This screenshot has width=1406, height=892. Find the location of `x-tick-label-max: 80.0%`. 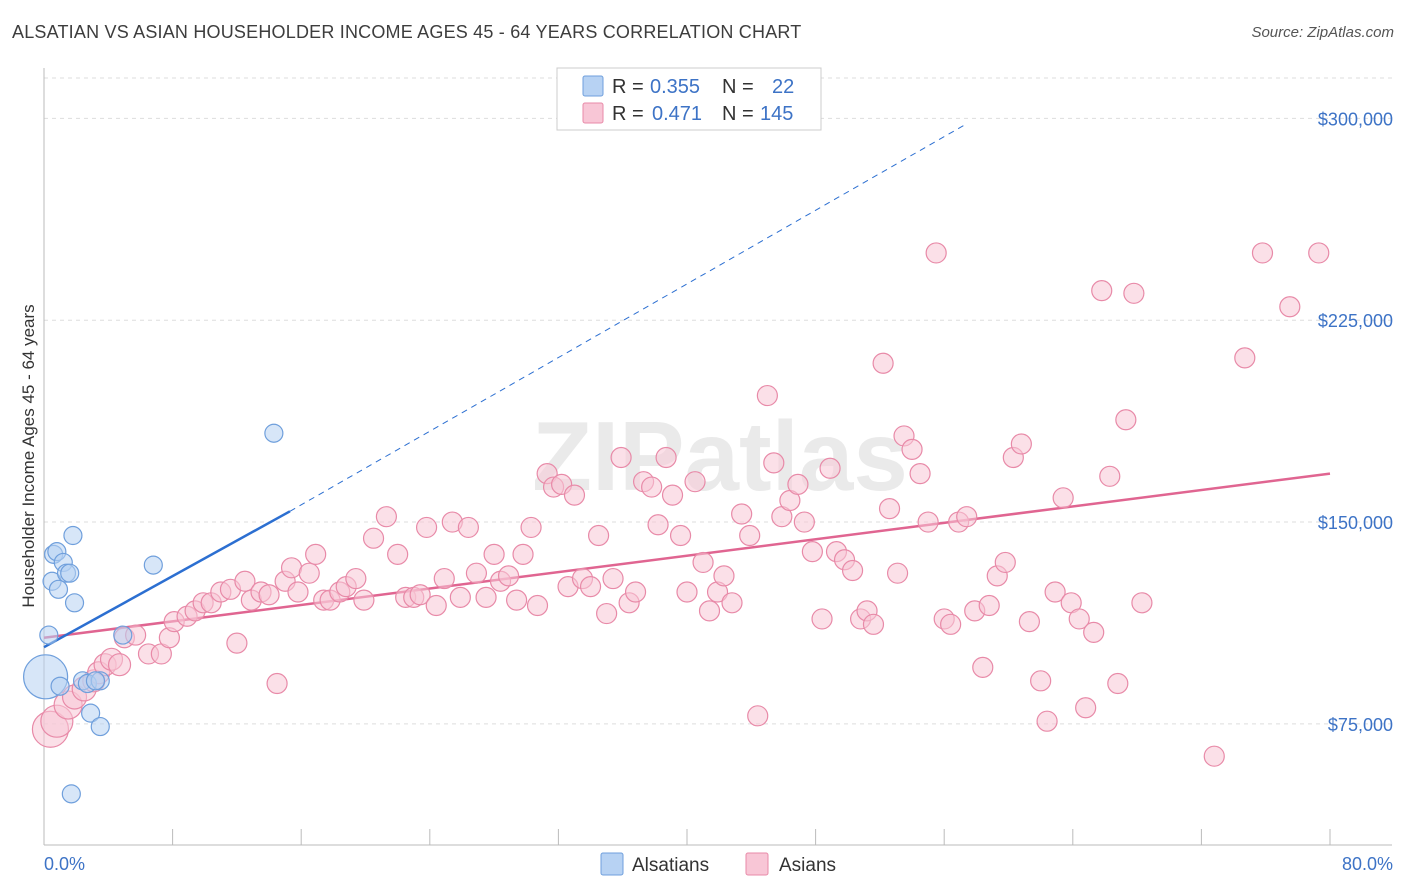

x-tick-label-max: 80.0% is located at coordinates (1367, 864).